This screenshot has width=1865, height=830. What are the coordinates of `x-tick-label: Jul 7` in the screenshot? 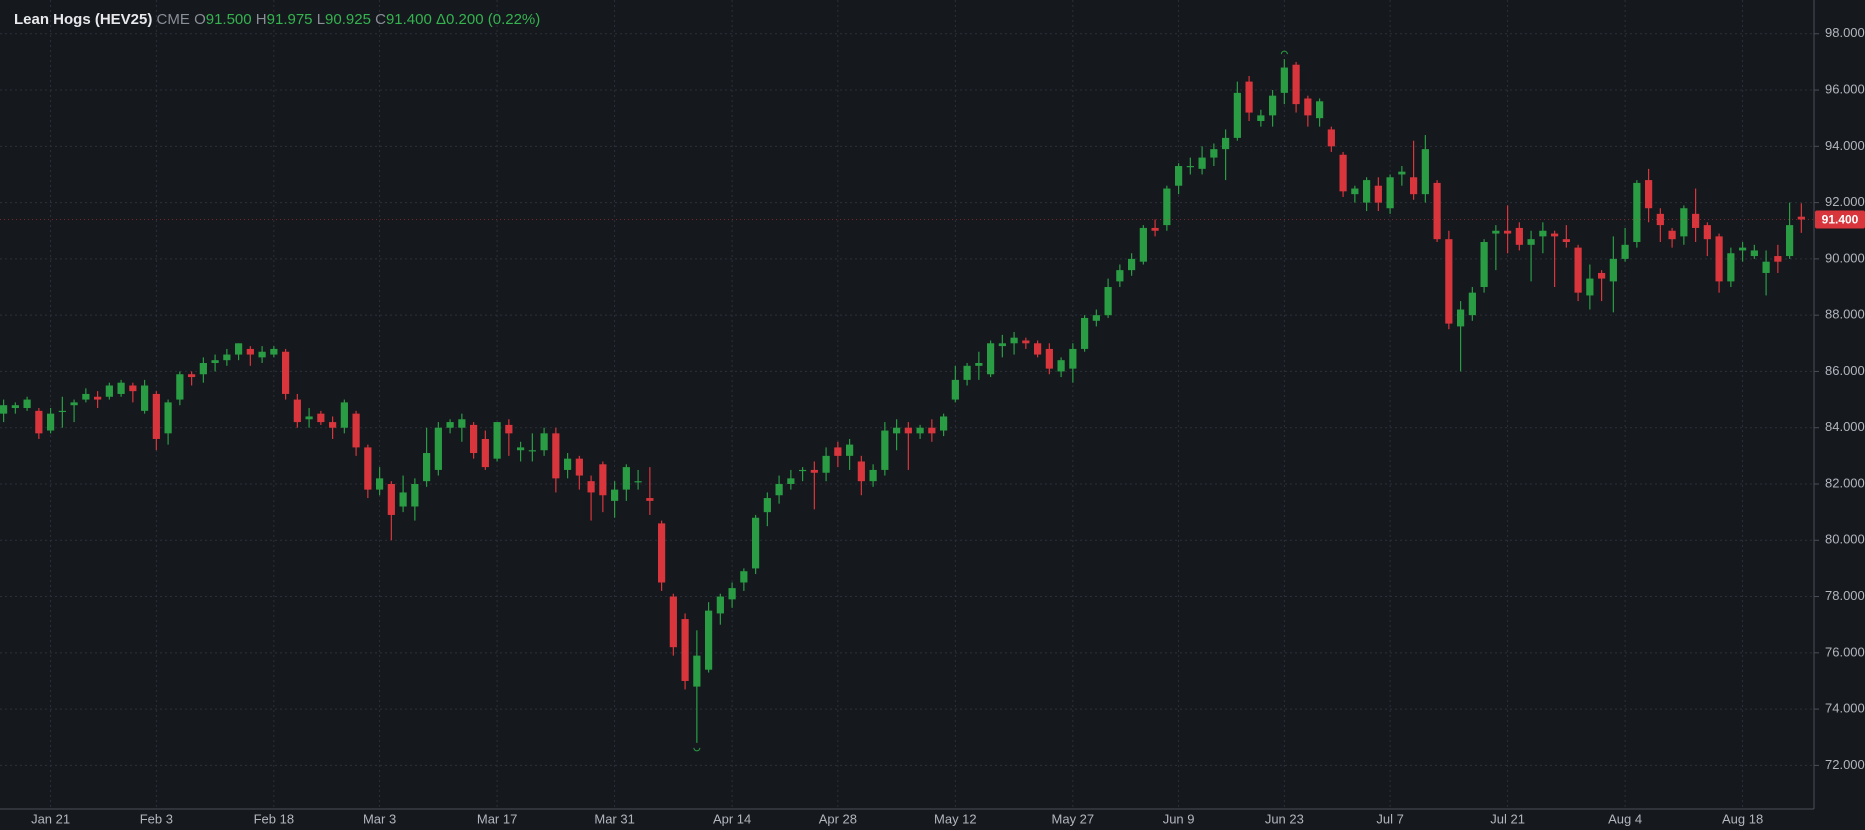 It's located at (1389, 818).